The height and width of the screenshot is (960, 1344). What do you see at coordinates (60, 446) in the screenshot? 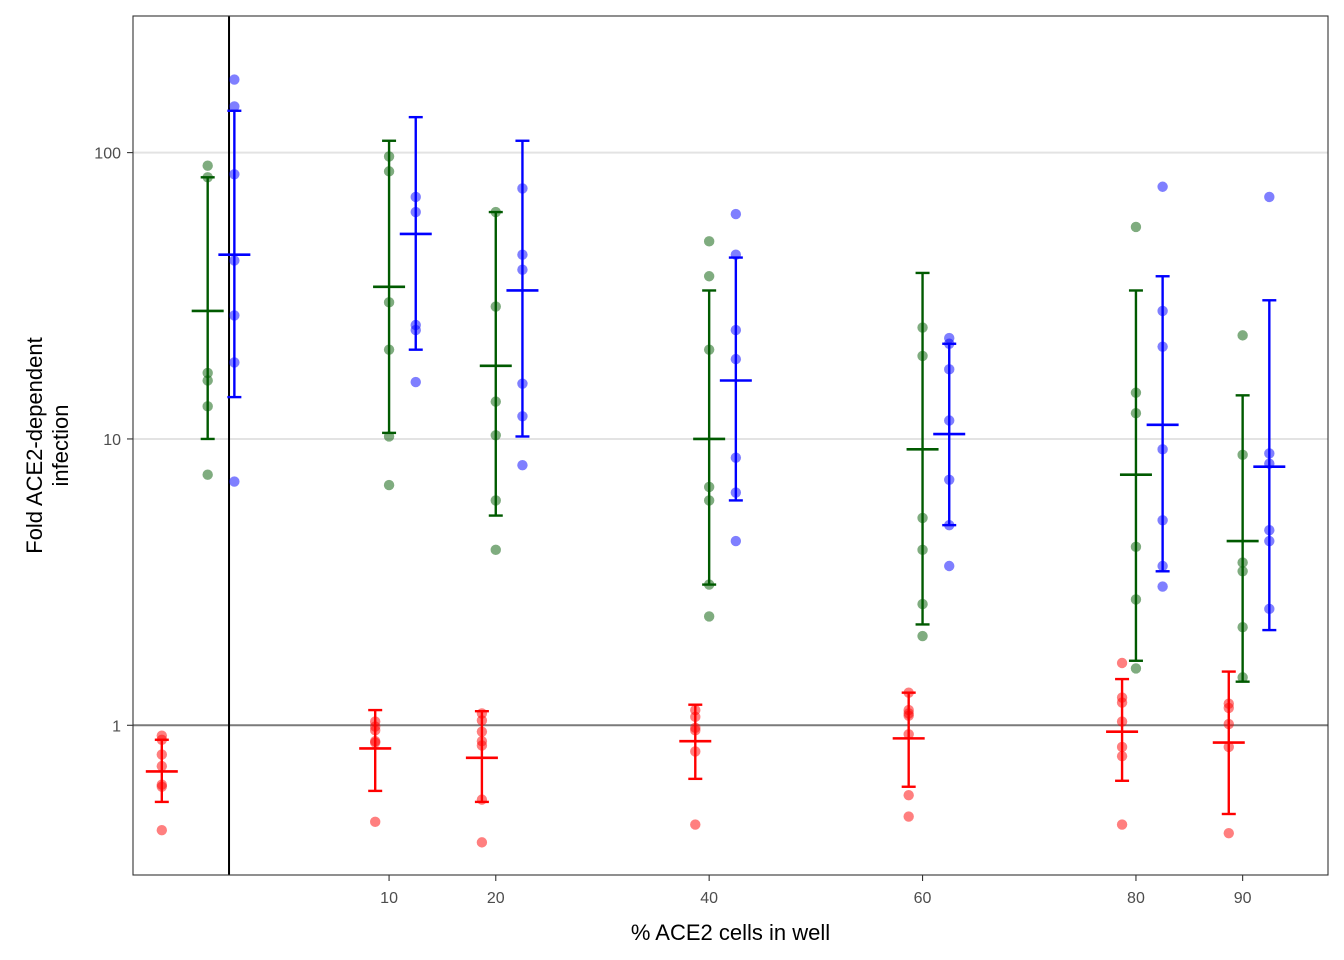
I see `y-axis-title-line-2: infection` at bounding box center [60, 446].